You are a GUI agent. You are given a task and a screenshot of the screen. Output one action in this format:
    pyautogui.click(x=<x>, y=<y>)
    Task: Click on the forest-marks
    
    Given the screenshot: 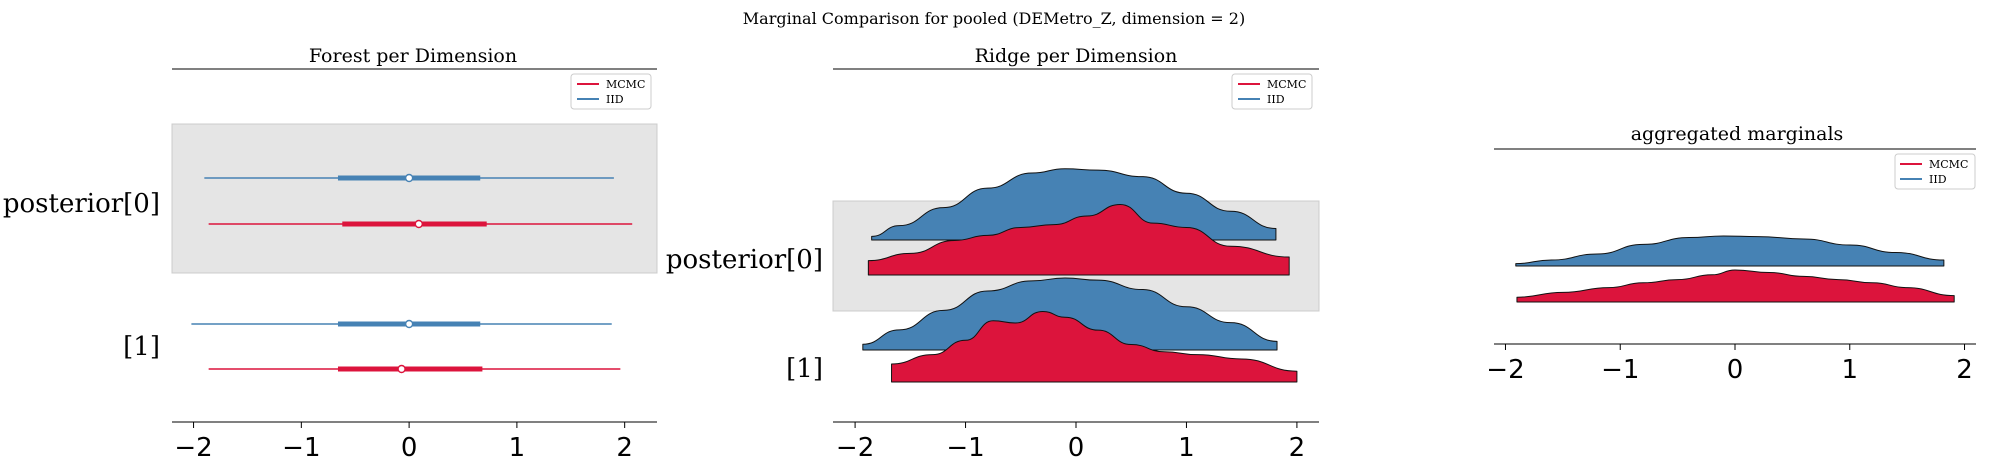 What is the action you would take?
    pyautogui.click(x=412, y=273)
    